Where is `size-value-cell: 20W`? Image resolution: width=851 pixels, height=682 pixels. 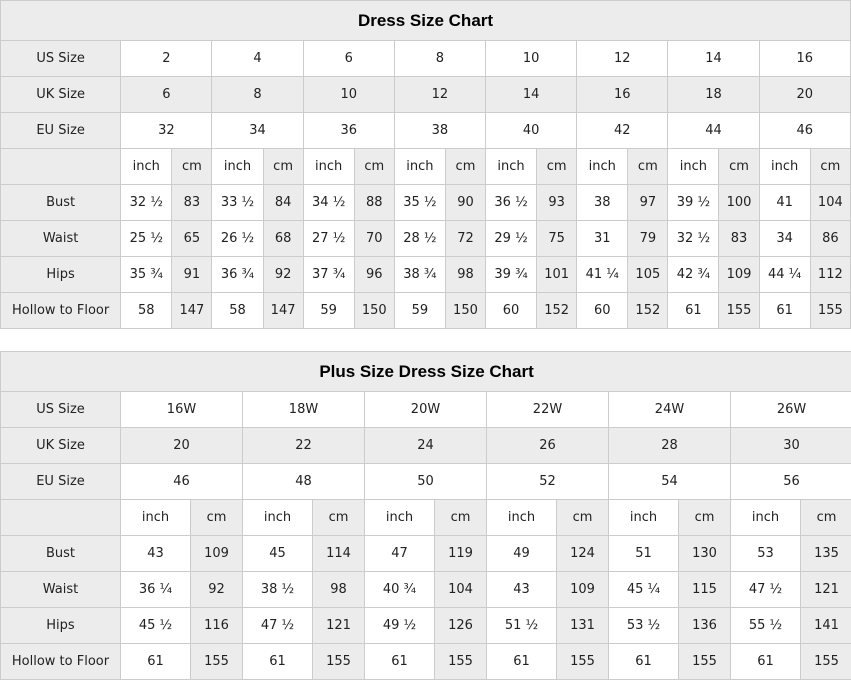
size-value-cell: 20W is located at coordinates (425, 409).